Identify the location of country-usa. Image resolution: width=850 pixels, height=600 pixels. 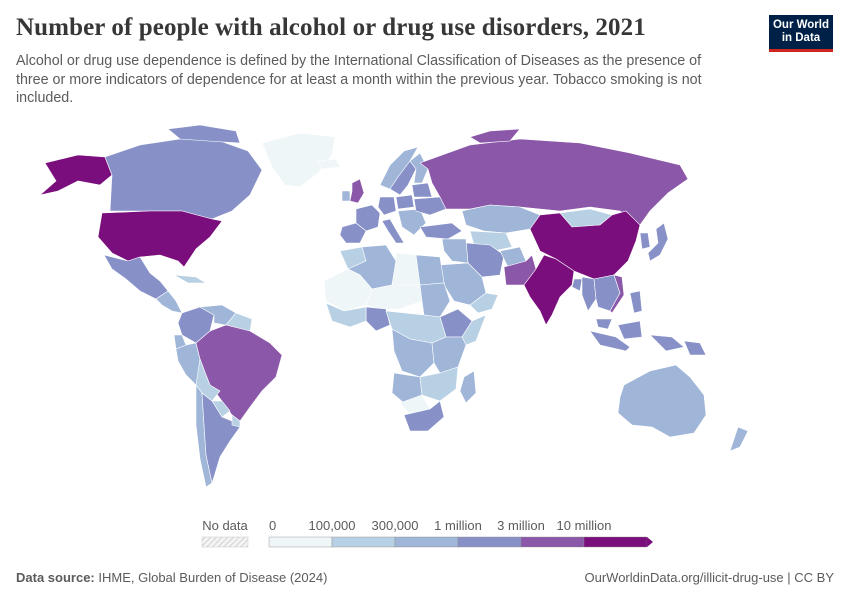
(160, 239).